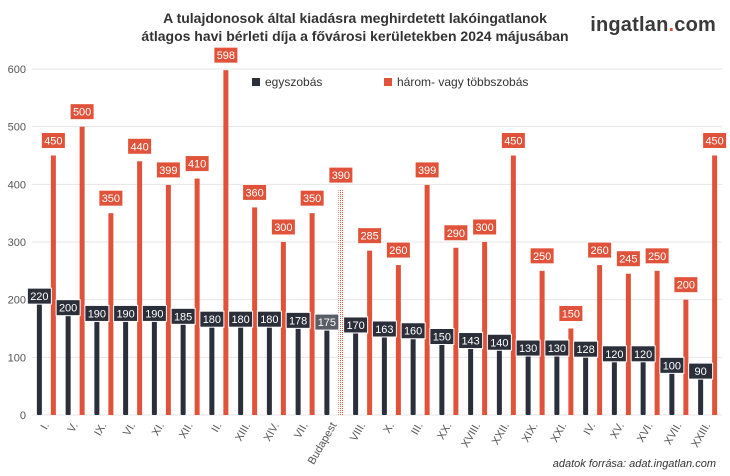  I want to click on data-label-harom: 390, so click(341, 175).